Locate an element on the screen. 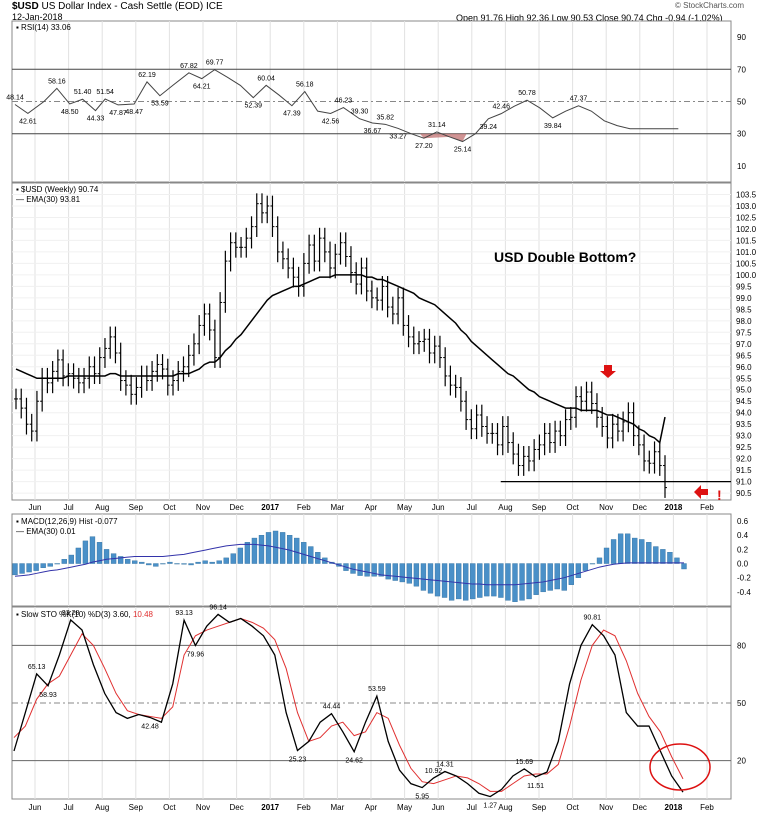  sto-value-label: 93.13 is located at coordinates (184, 613).